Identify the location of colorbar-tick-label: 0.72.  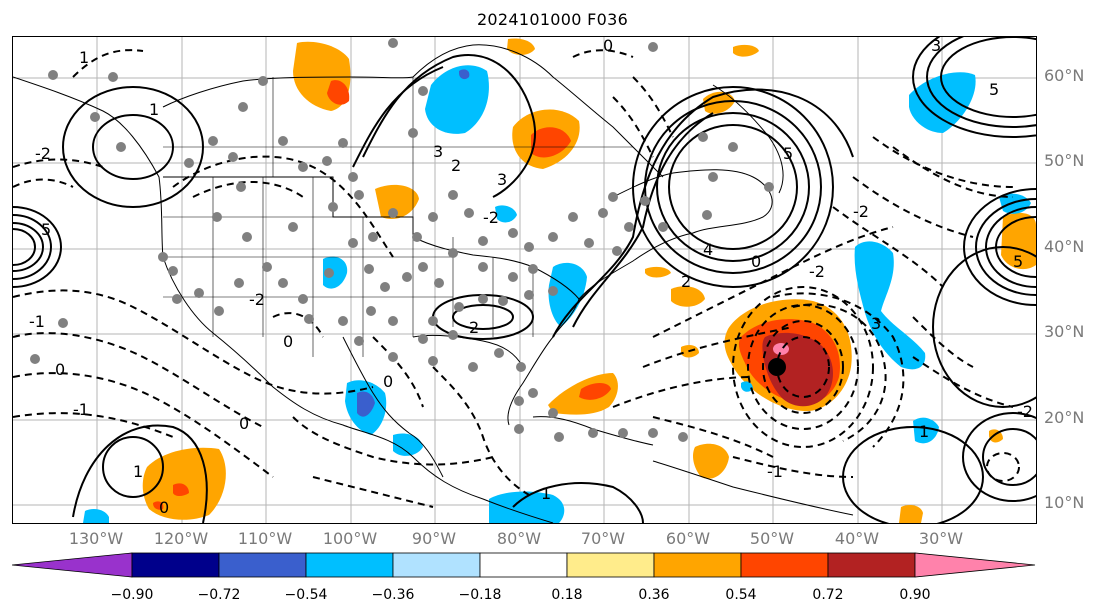
(828, 595).